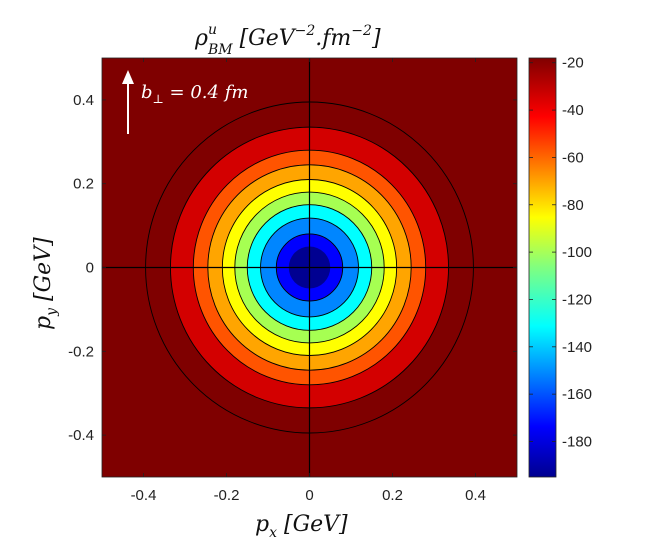 The height and width of the screenshot is (547, 656). I want to click on colorbar: -20 -40 -60 -80 -100 -120 -140 -160 -180, so click(560, 266).